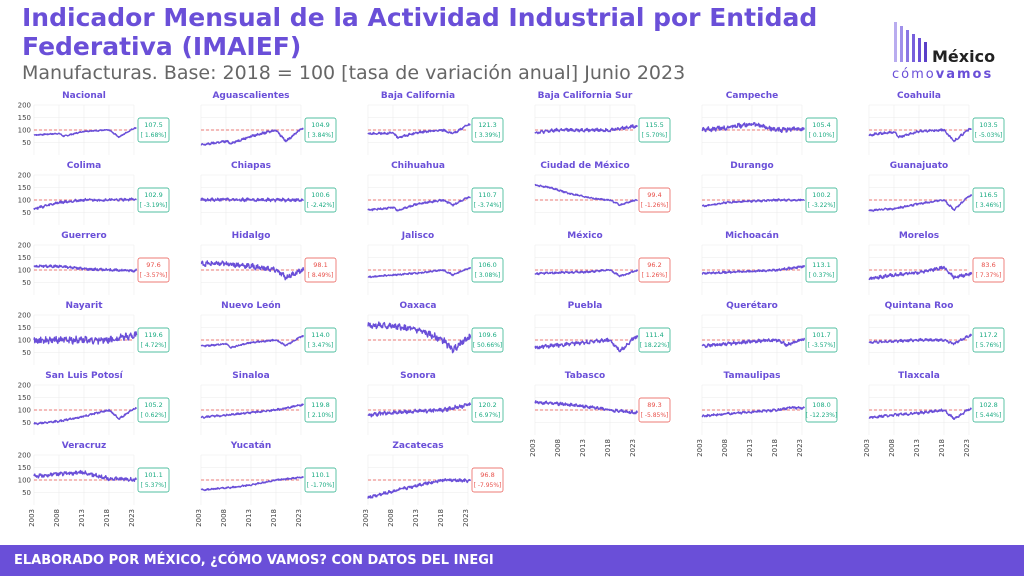  What do you see at coordinates (919, 306) in the screenshot?
I see `panel-title: Quintana Roo` at bounding box center [919, 306].